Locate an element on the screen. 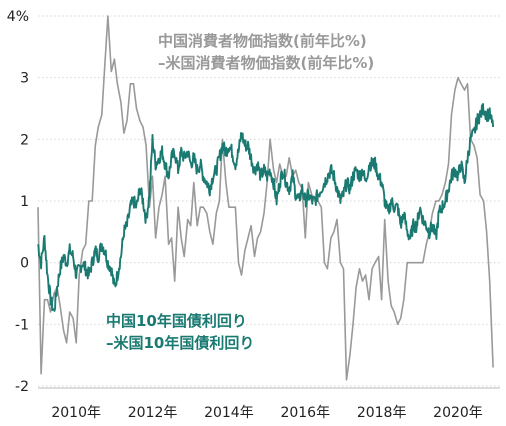 Image resolution: width=506 pixels, height=426 pixels. y-tick-label: 4% is located at coordinates (18, 17).